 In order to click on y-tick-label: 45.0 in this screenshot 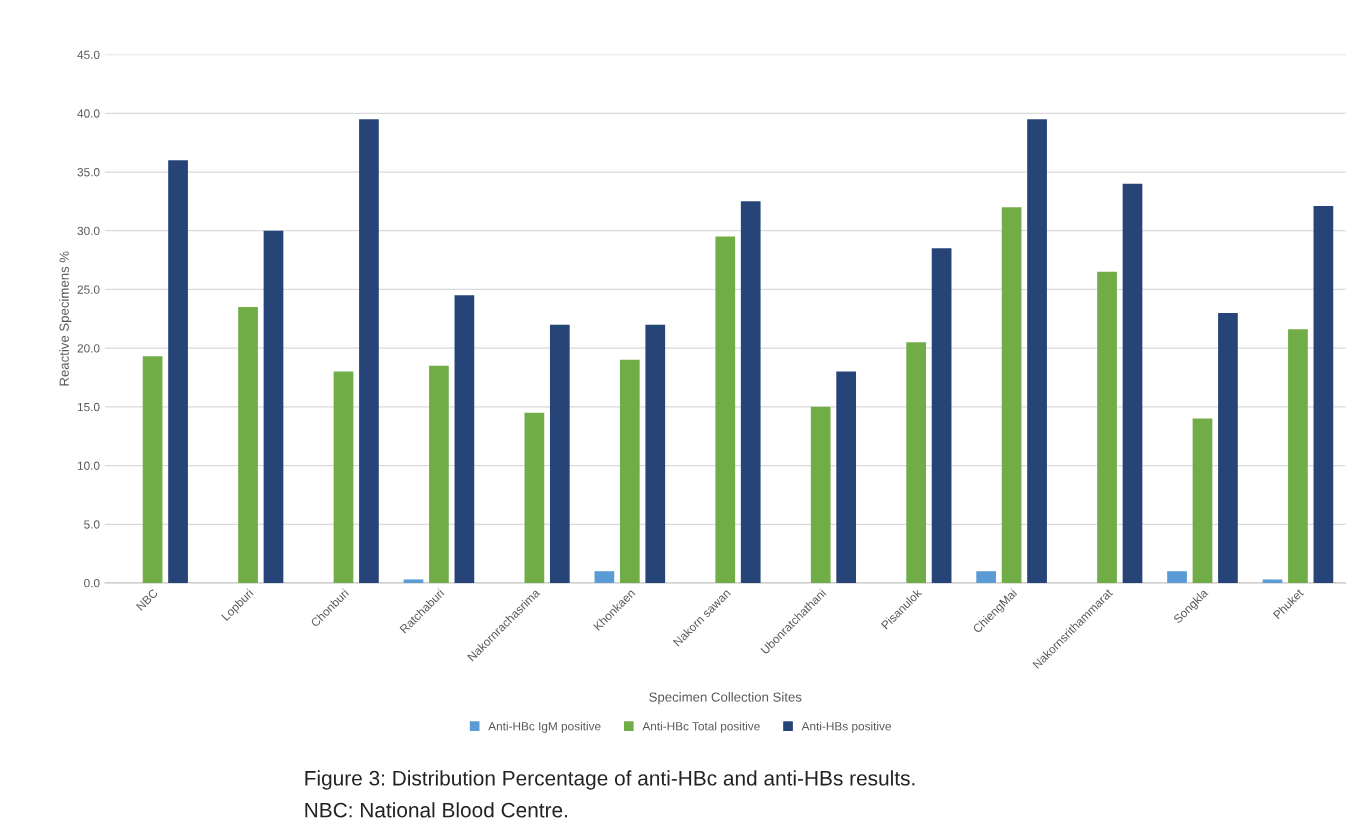, I will do `click(88, 54)`.